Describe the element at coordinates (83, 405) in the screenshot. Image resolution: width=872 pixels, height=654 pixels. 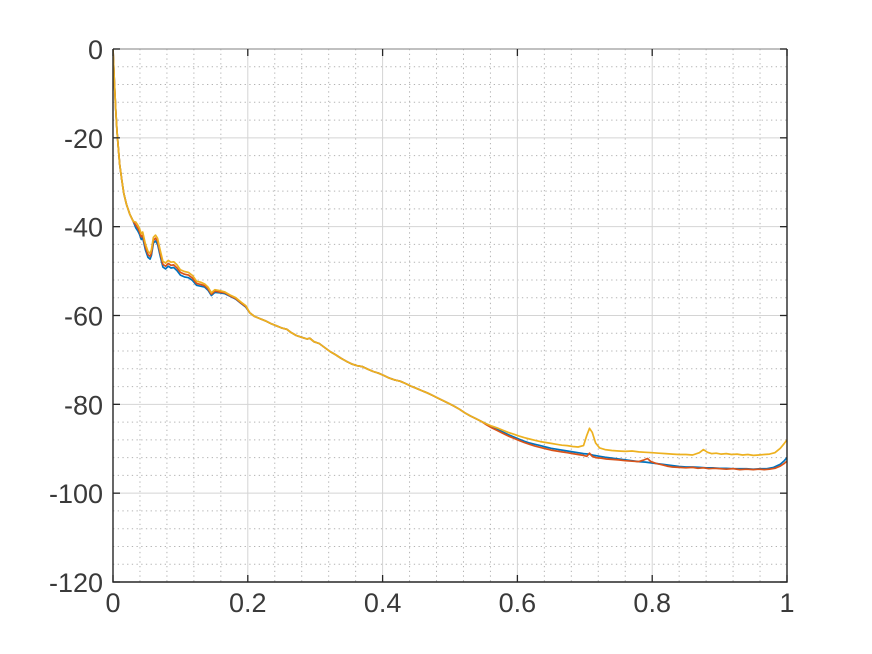
I see `y-tick-label: -80` at that location.